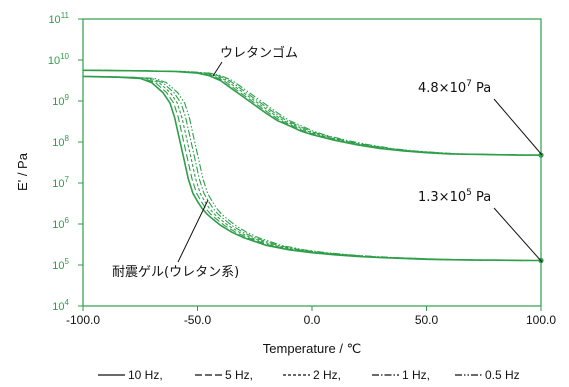 This screenshot has height=387, width=569. What do you see at coordinates (239, 375) in the screenshot?
I see `legend-label: 5 Hz,` at bounding box center [239, 375].